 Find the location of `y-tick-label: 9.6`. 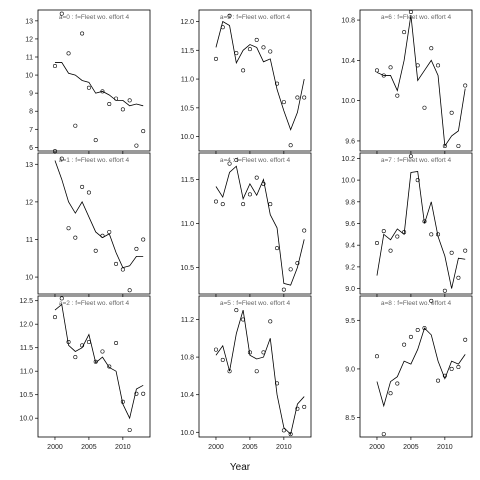

y-tick-label: 9.6 is located at coordinates (350, 224).